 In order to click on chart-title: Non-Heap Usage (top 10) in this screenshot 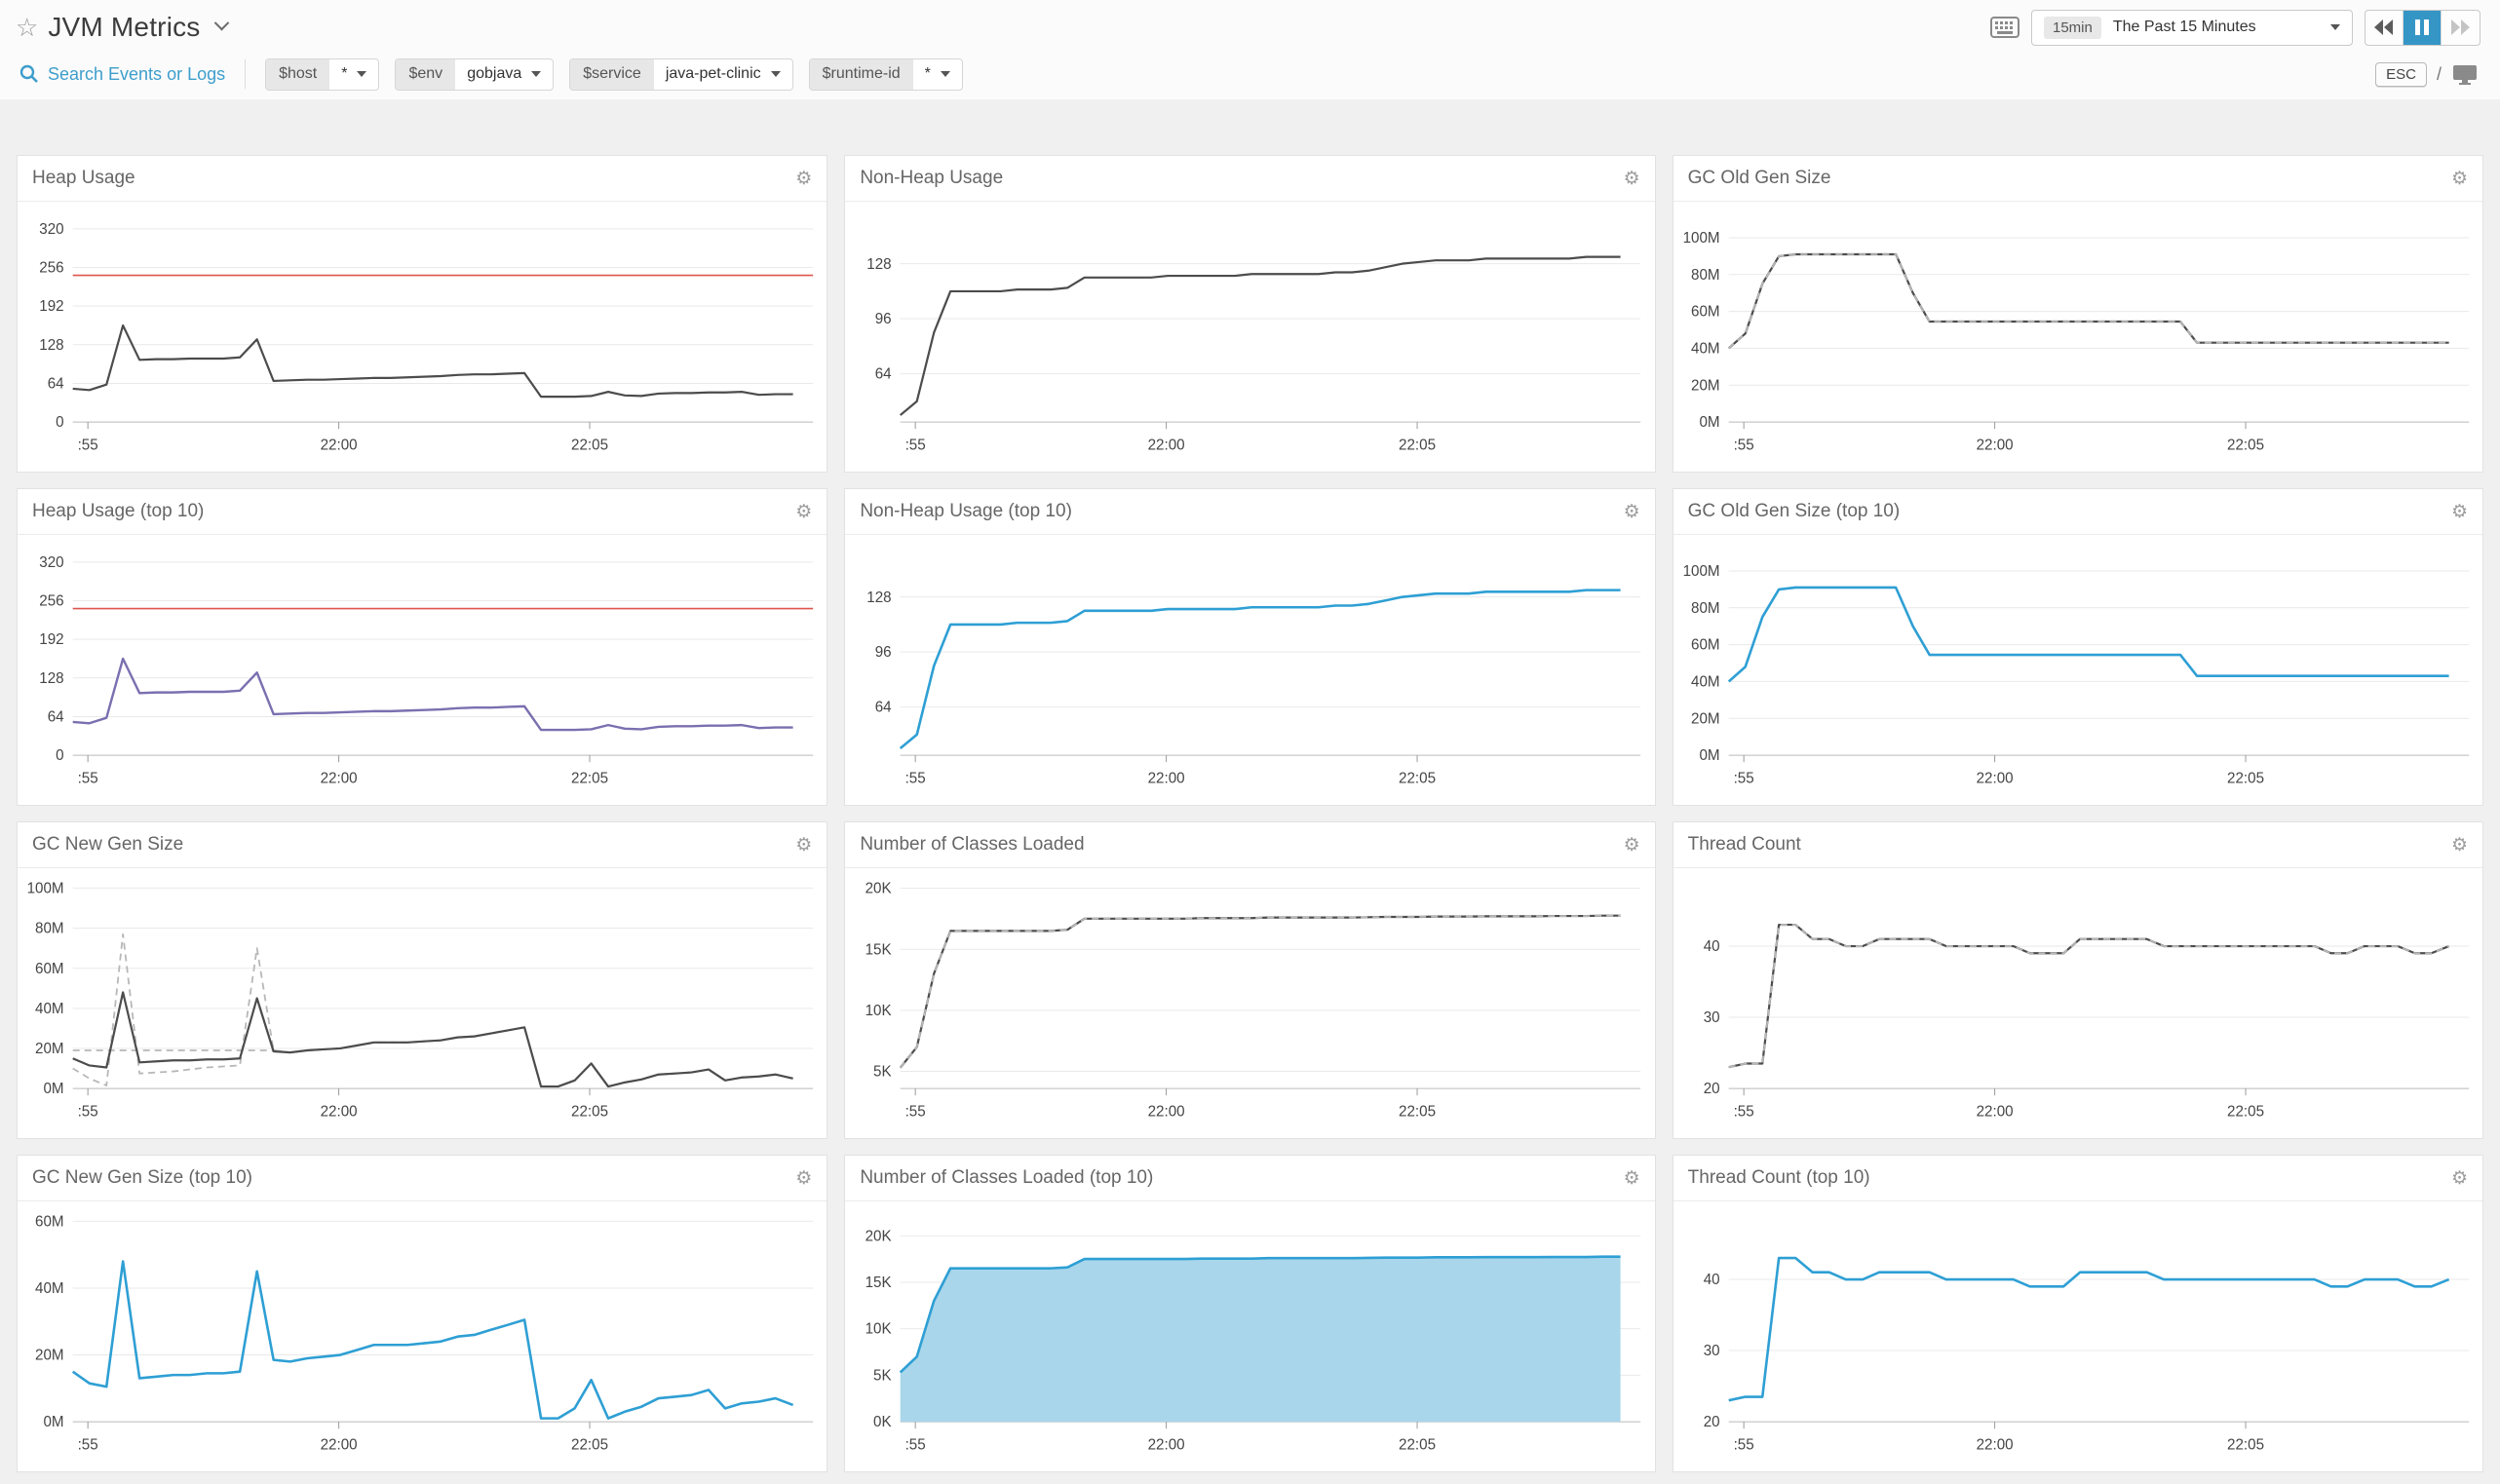, I will do `click(966, 511)`.